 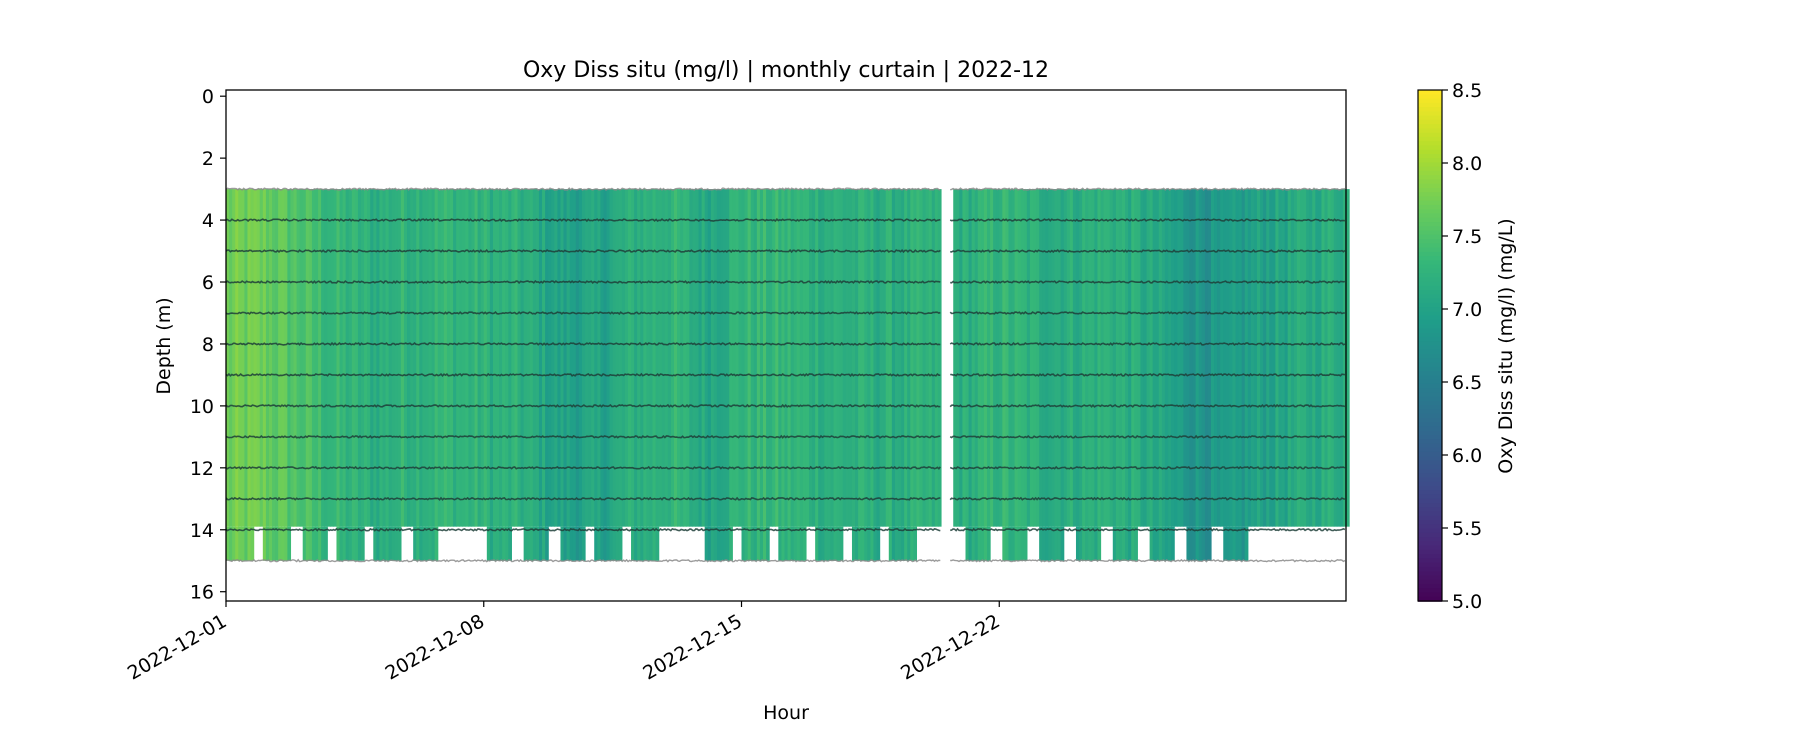 What do you see at coordinates (583, 436) in the screenshot?
I see `sensor-depth-line-11m` at bounding box center [583, 436].